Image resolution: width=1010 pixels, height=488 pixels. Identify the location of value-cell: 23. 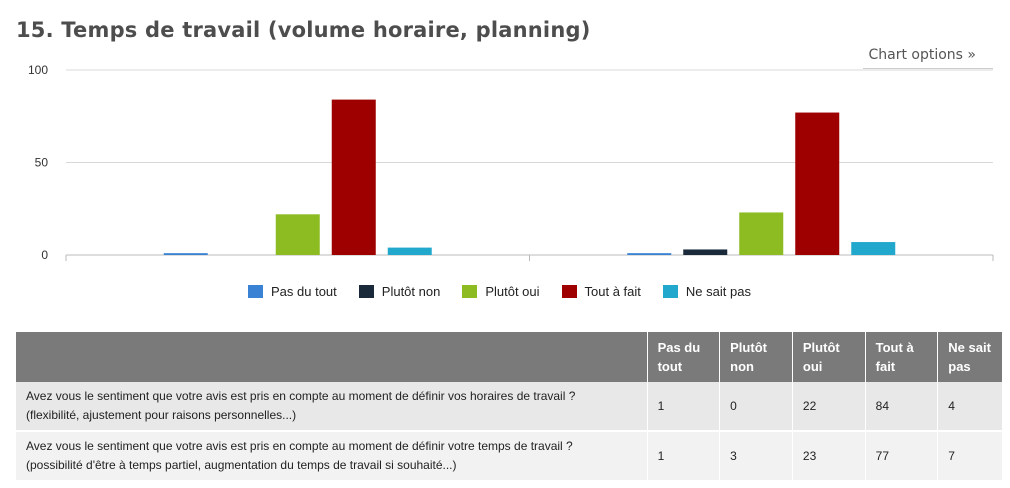
(828, 456).